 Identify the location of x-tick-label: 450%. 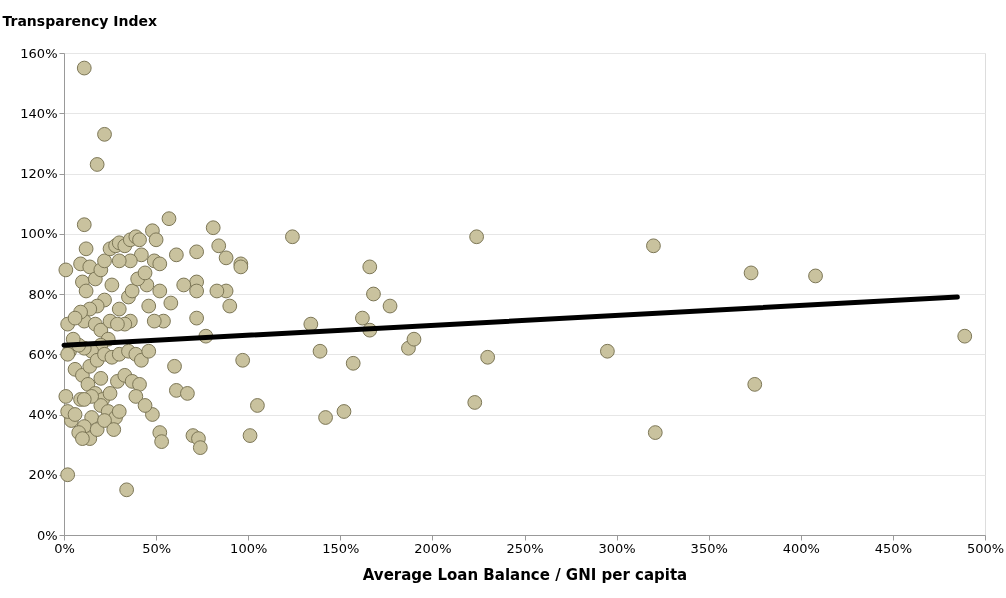
(893, 548).